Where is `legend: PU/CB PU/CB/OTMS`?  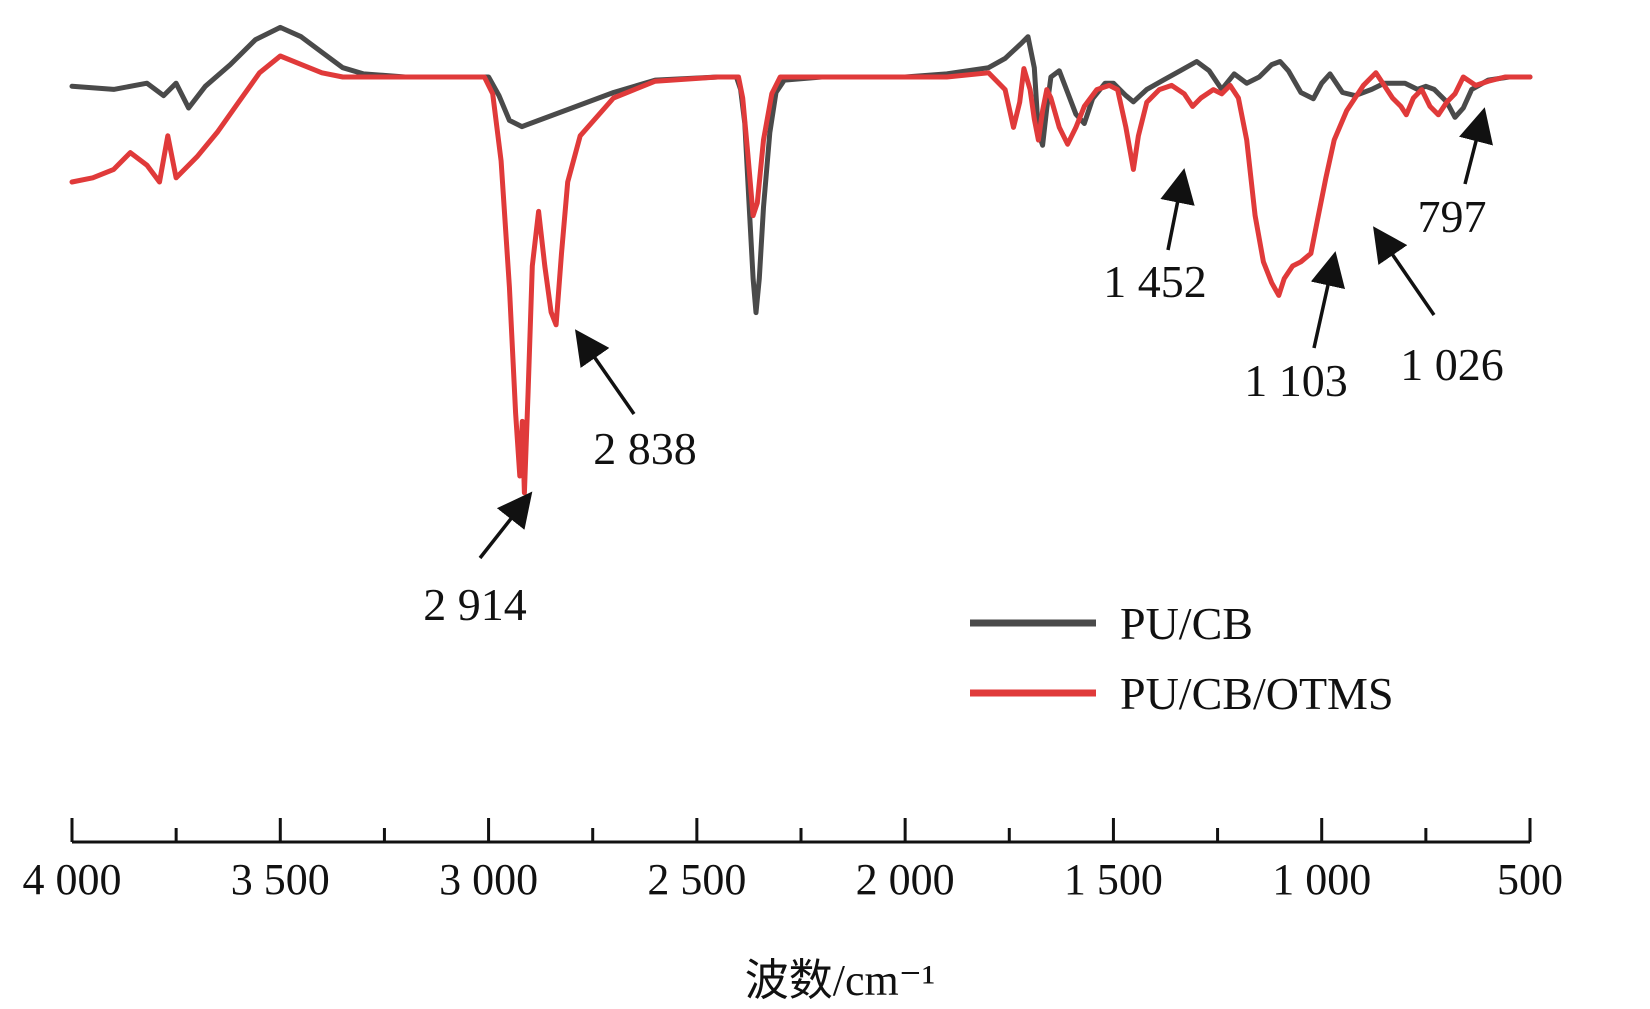 legend: PU/CB PU/CB/OTMS is located at coordinates (1182, 658).